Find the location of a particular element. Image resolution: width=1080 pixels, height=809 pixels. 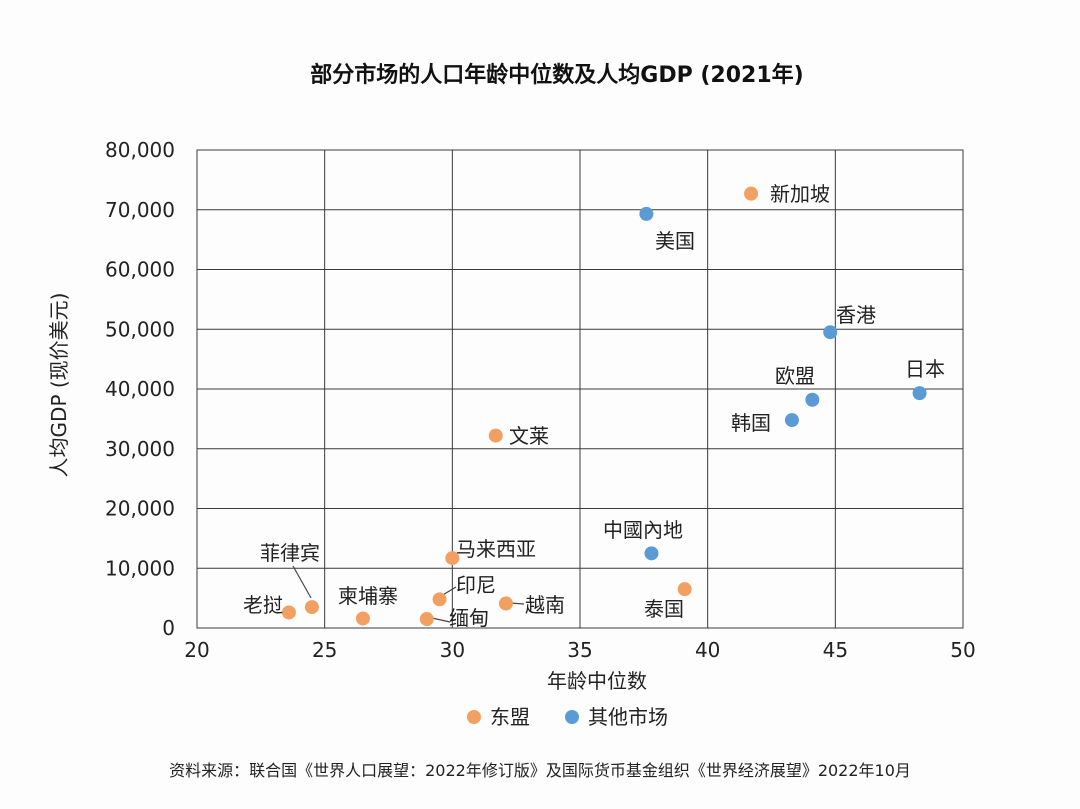

y-tick-label: 0 is located at coordinates (168, 628).